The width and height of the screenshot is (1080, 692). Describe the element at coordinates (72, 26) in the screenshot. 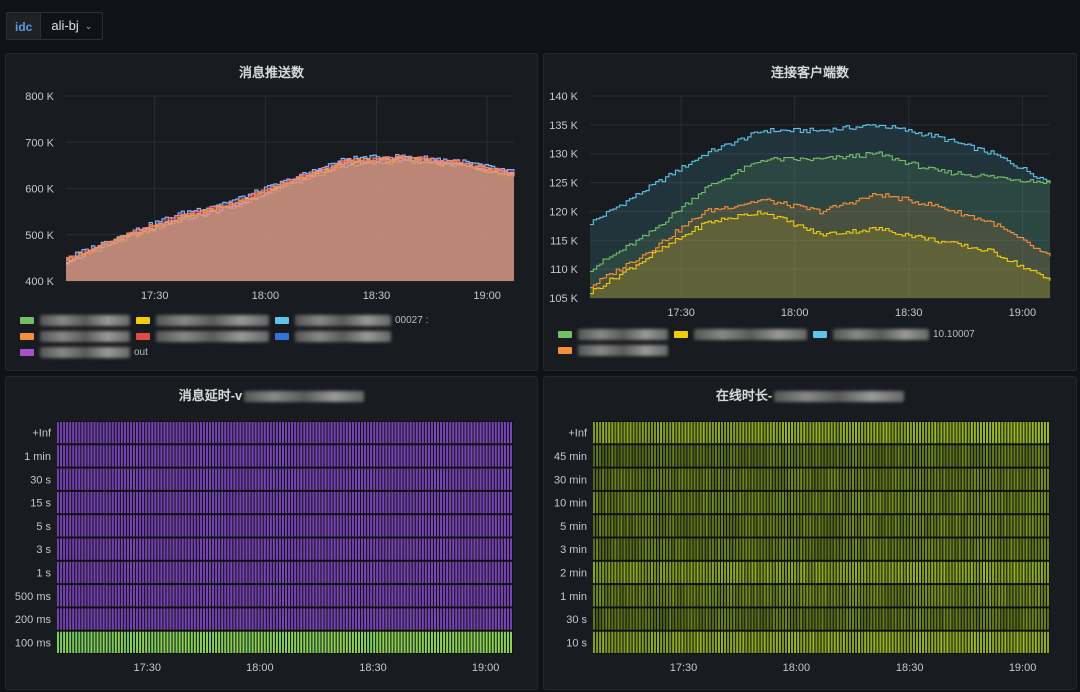

I see `idc-variable-select: ali-bj ⌄` at that location.